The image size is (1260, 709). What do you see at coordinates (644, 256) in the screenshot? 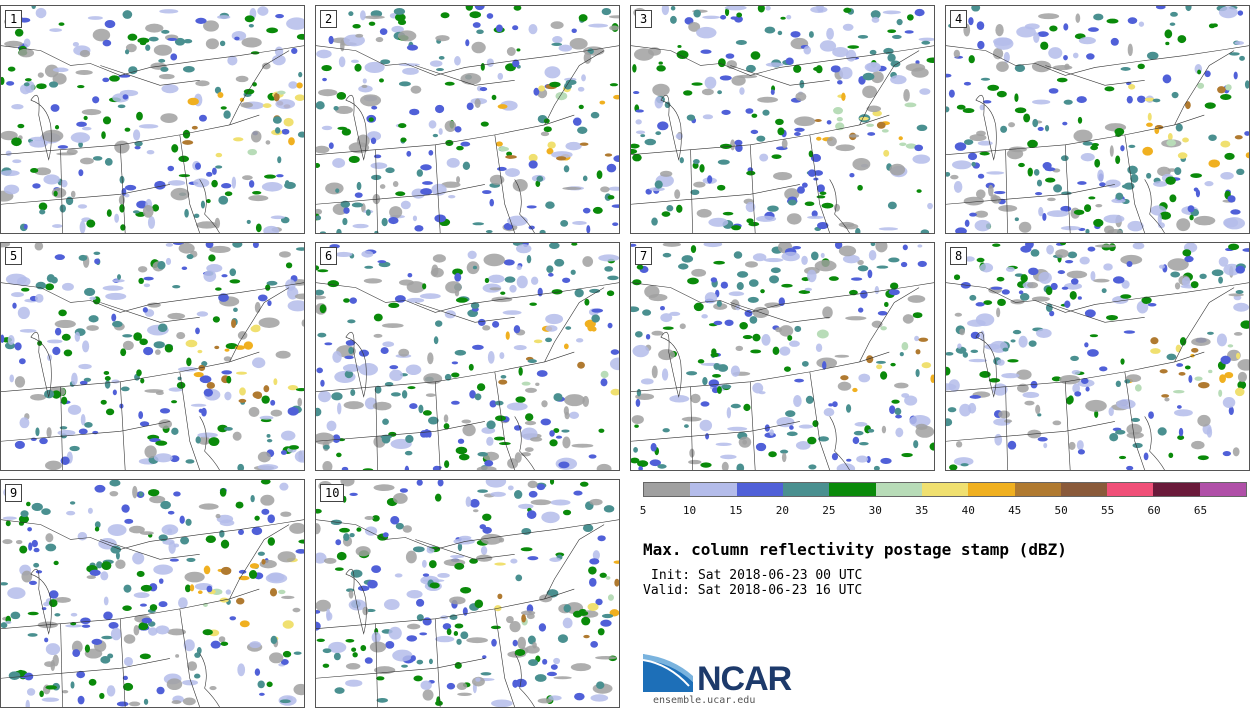
I see `member-number-label: 7` at bounding box center [644, 256].